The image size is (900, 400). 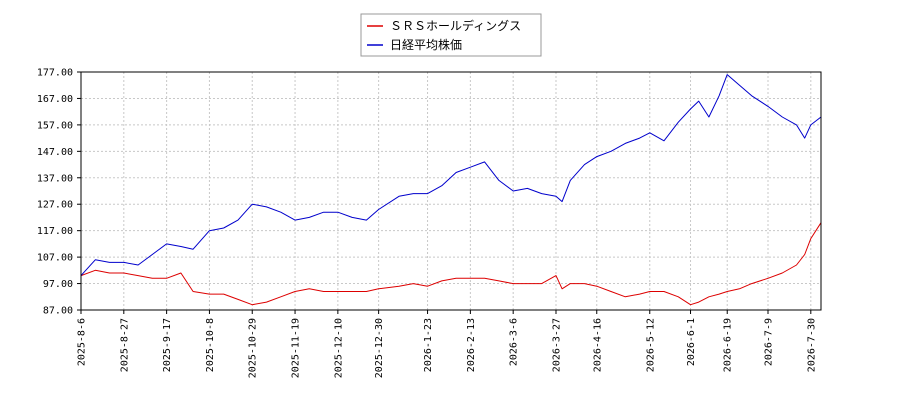 What do you see at coordinates (471, 345) in the screenshot?
I see `x-tick-label: 2026-2-13` at bounding box center [471, 345].